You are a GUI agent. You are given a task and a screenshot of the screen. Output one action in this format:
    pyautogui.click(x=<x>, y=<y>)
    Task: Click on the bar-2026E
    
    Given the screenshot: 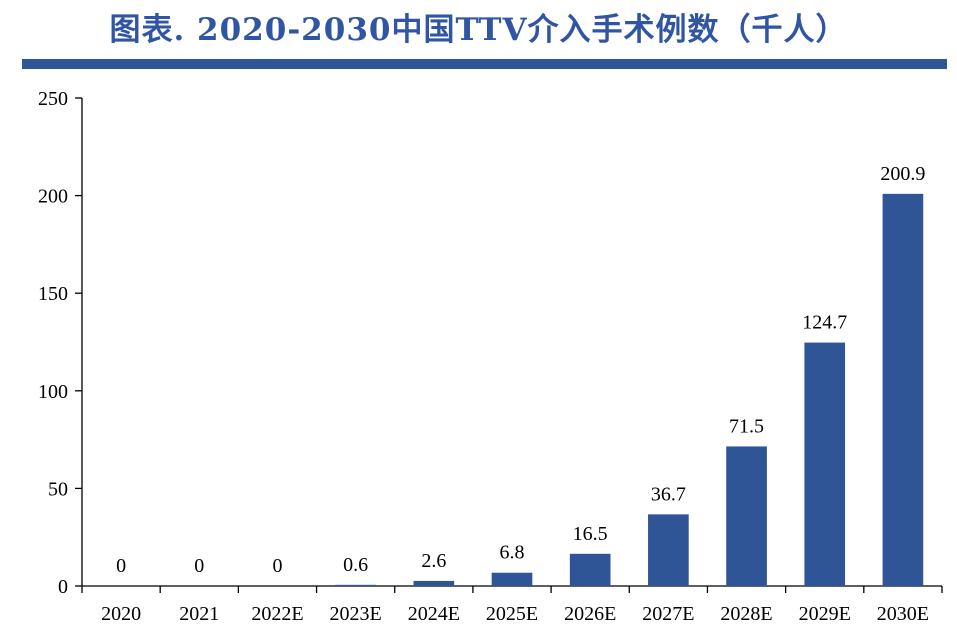 What is the action you would take?
    pyautogui.click(x=590, y=569)
    